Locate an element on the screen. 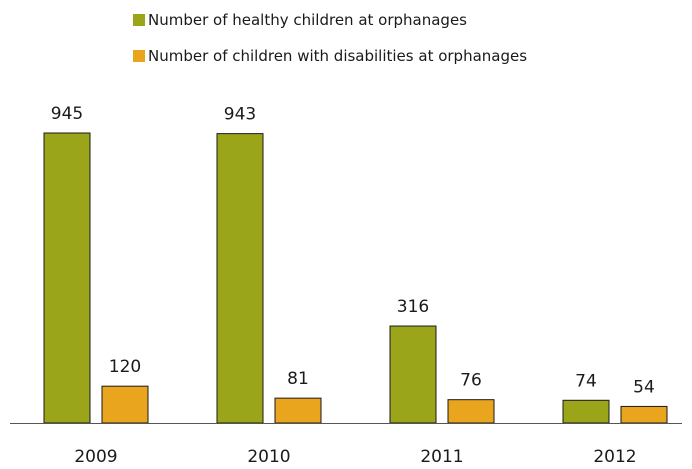 Image resolution: width=692 pixels, height=469 pixels. tick-label-2009: 2009 is located at coordinates (95, 457).